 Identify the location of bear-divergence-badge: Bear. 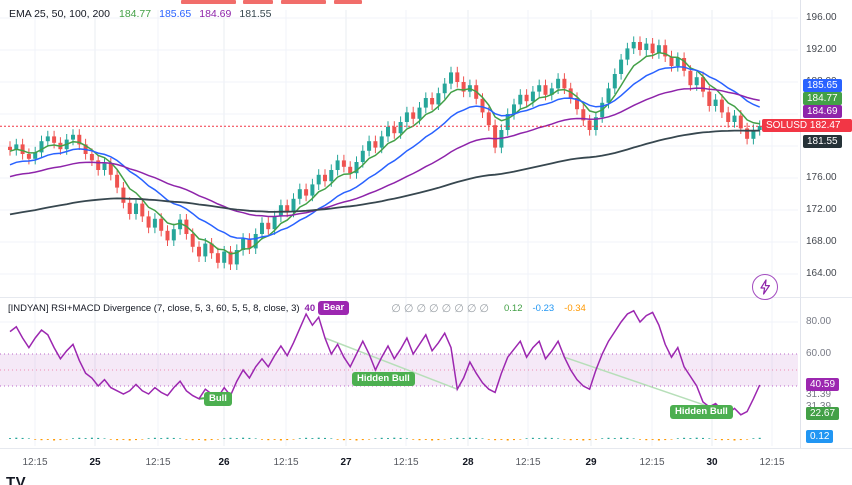
(334, 308).